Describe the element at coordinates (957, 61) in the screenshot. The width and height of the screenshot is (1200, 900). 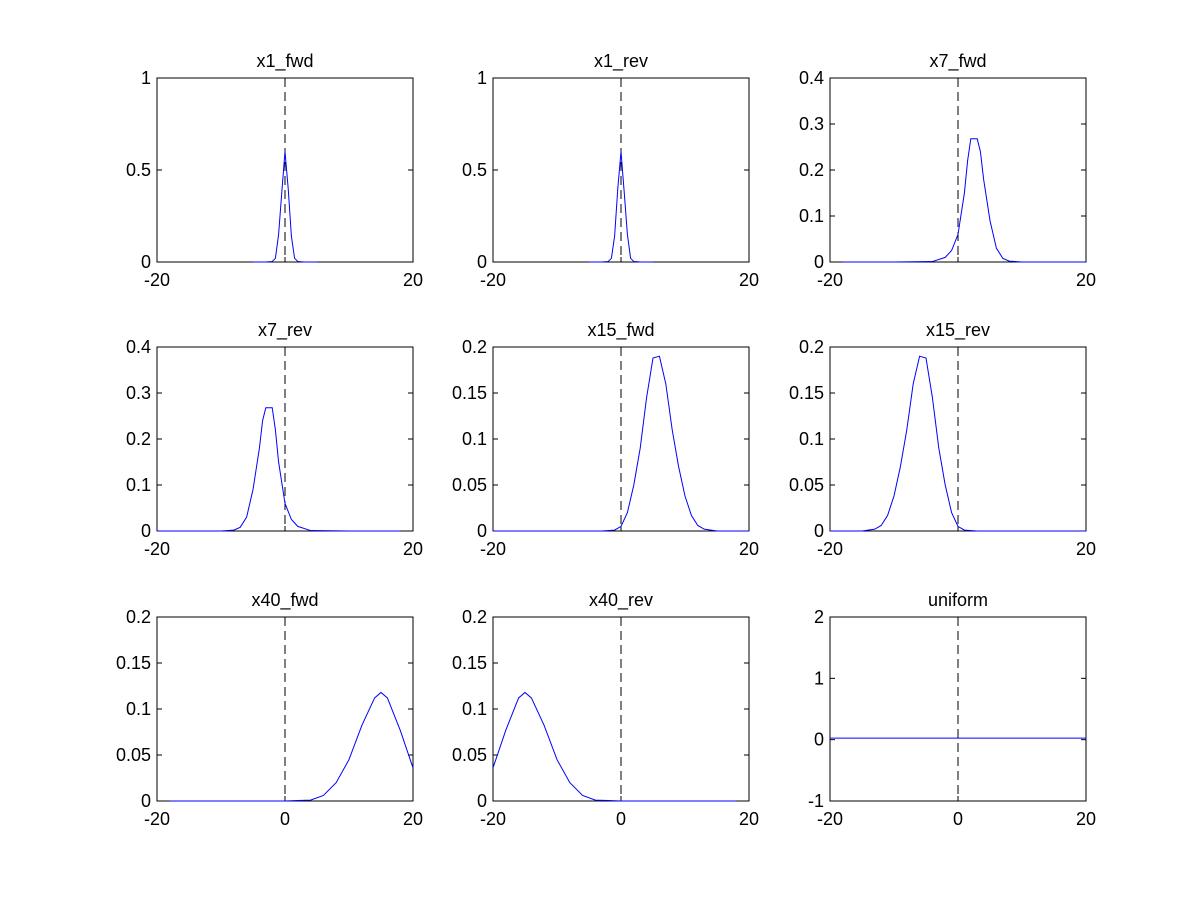
I see `subplot-title: x7_fwd` at that location.